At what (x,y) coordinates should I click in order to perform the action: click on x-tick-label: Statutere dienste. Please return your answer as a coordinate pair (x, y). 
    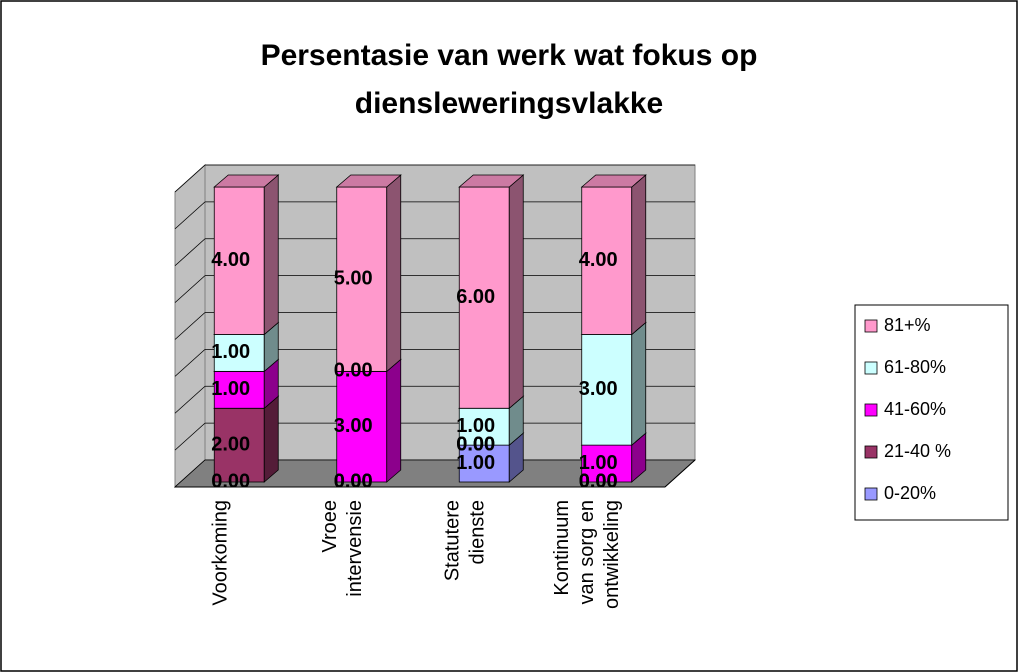
    Looking at the image, I should click on (465, 540).